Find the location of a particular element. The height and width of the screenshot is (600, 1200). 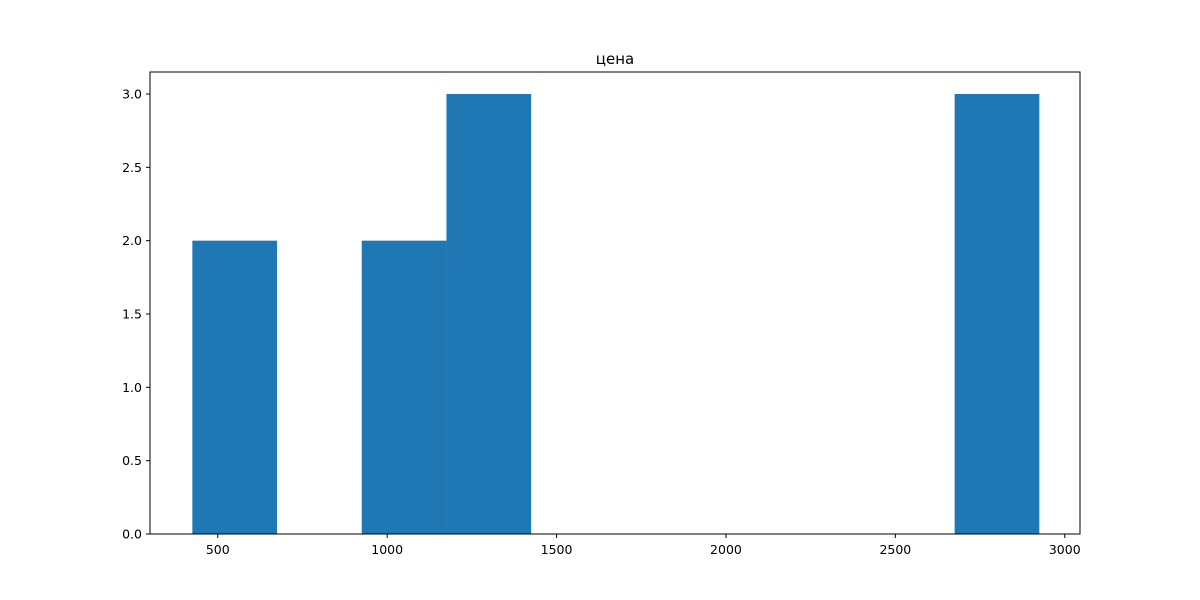

y-tick-label: 1.5 is located at coordinates (132, 314).